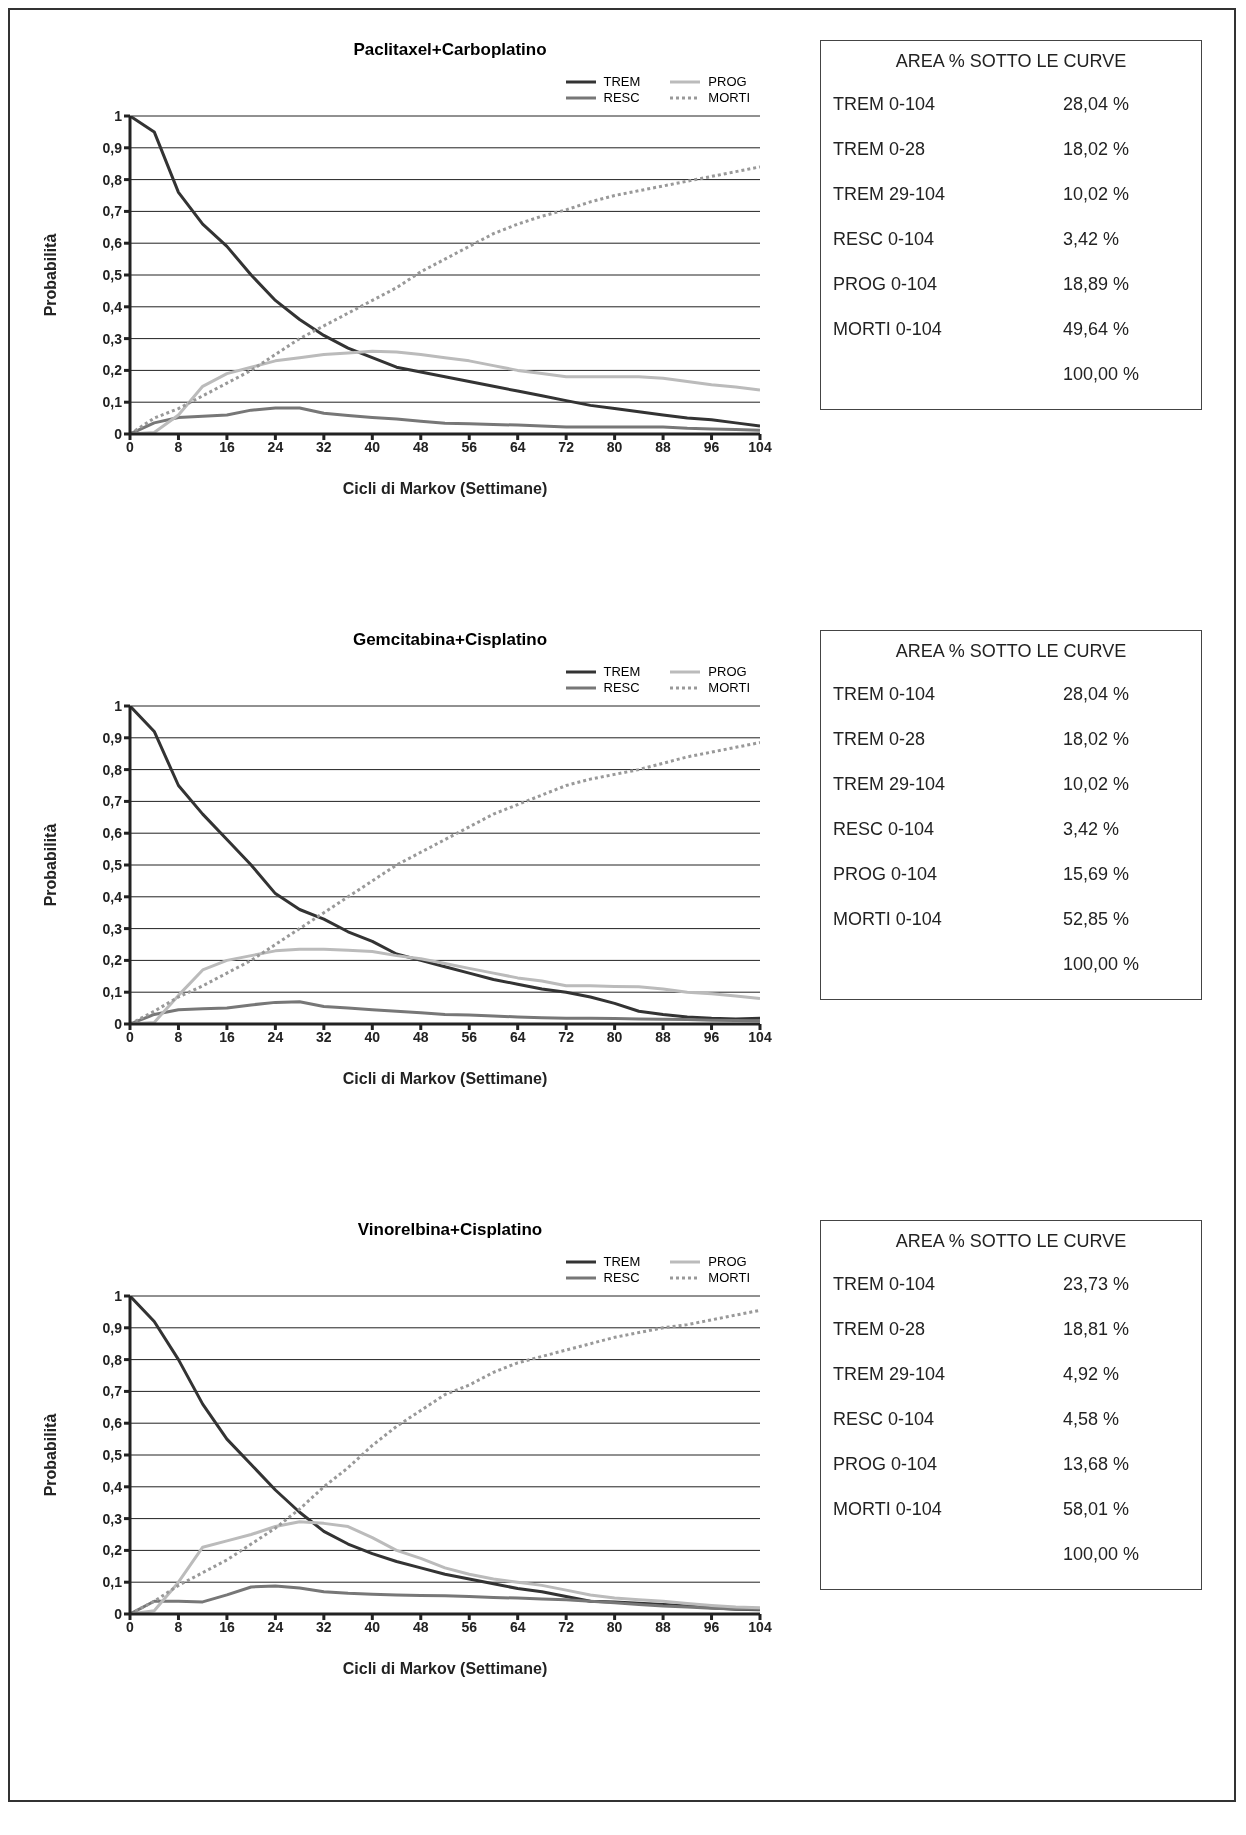  Describe the element at coordinates (1096, 1329) in the screenshot. I see `text: 18,81 %` at that location.